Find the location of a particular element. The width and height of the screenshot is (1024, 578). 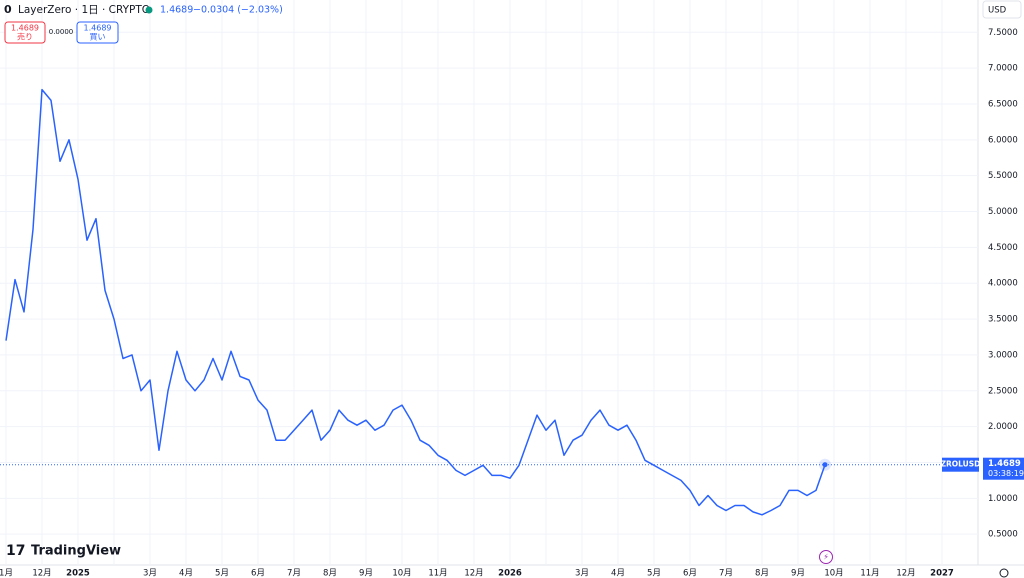

ticker-label: ZROLUSD is located at coordinates (961, 464).